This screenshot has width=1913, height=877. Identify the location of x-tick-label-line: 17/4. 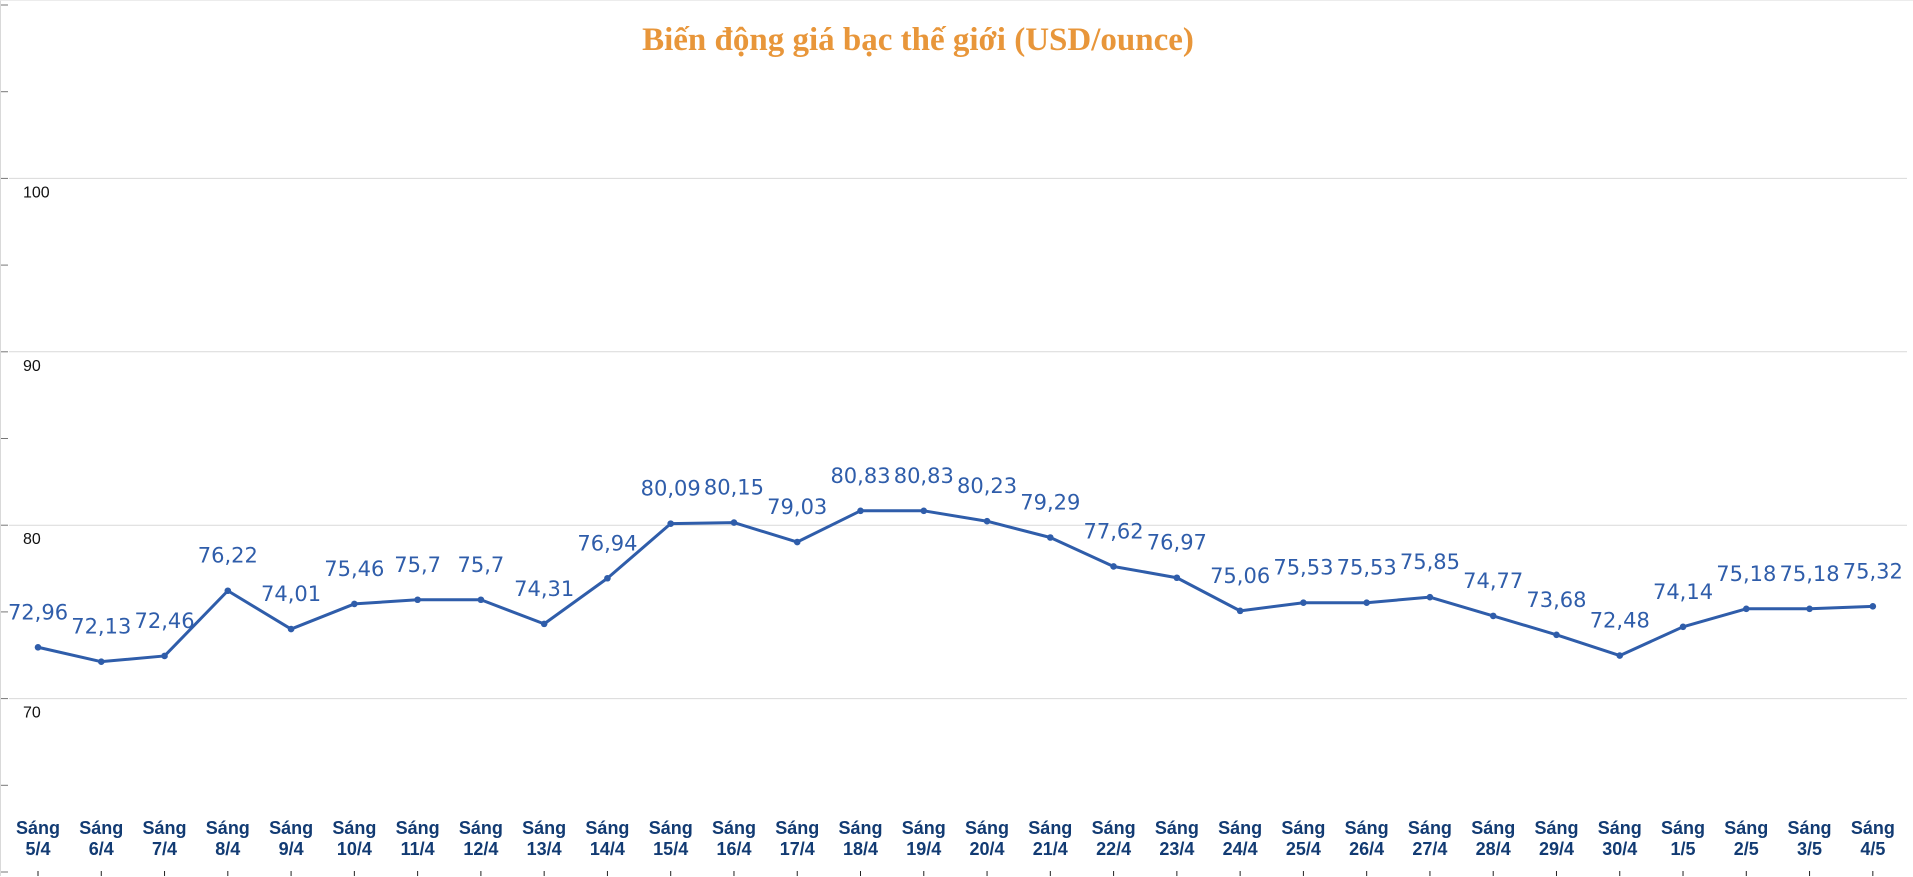
(797, 849).